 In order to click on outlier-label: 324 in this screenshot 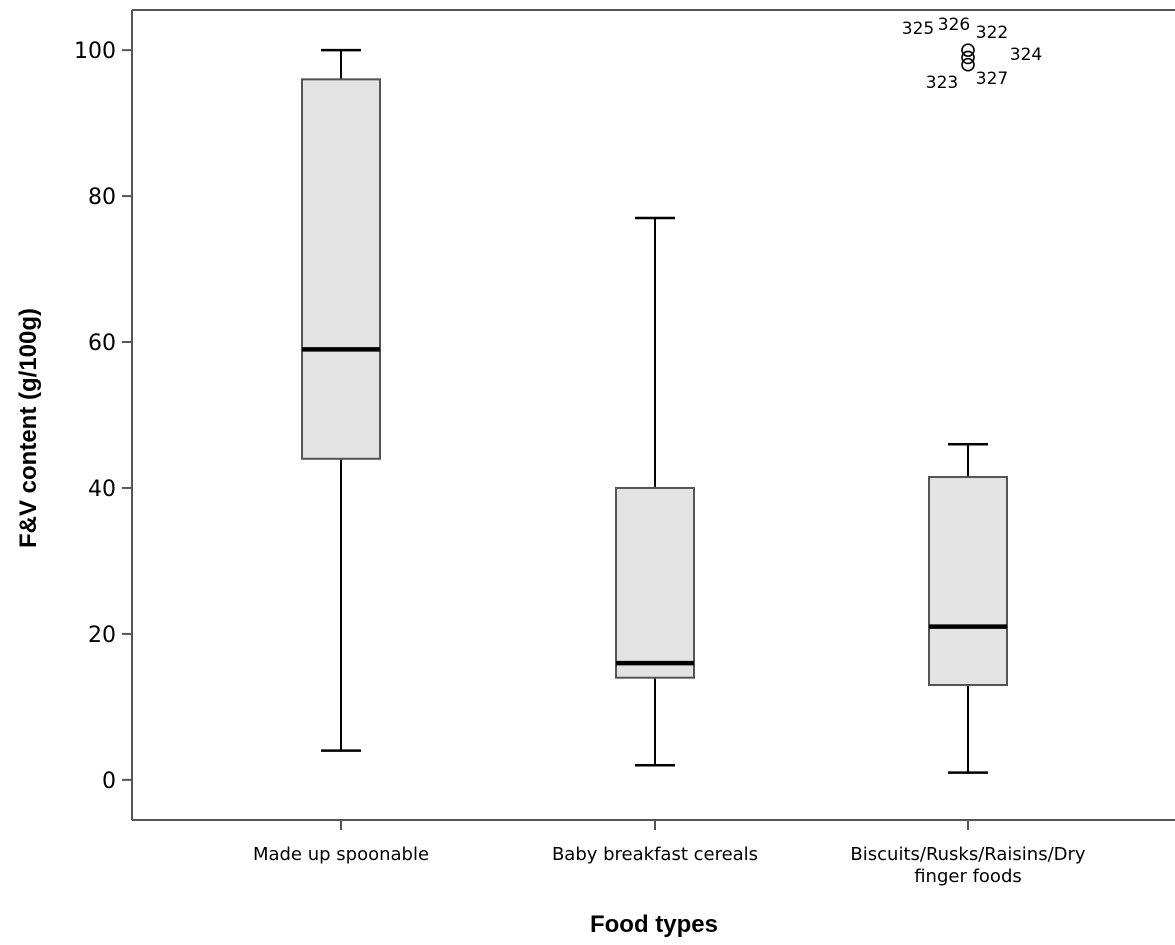, I will do `click(1026, 55)`.